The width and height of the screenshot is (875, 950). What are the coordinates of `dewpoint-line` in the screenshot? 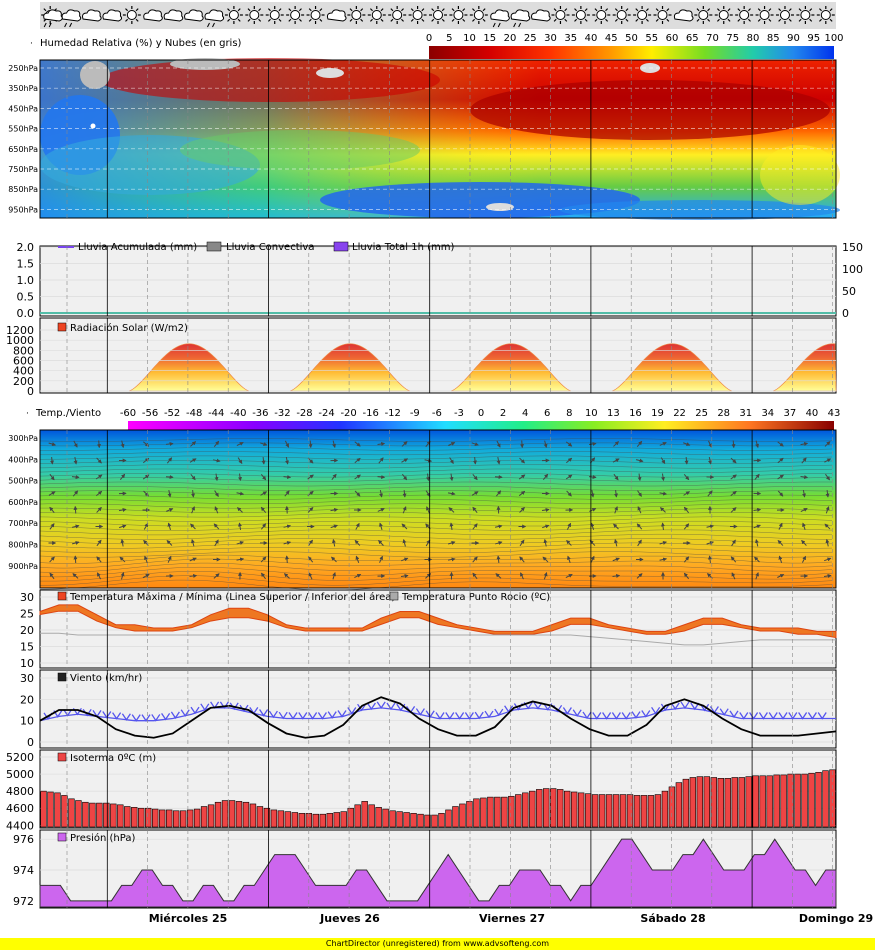 It's located at (438, 639).